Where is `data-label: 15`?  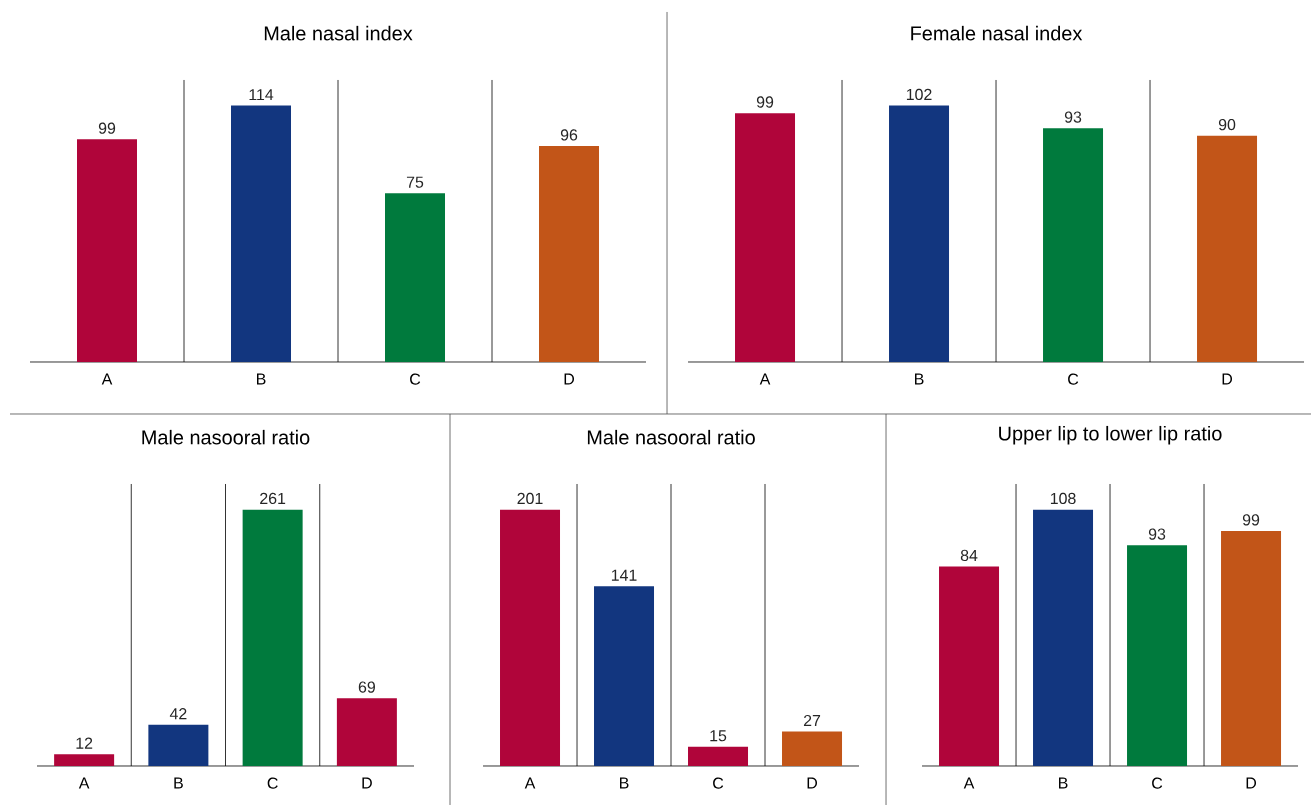 data-label: 15 is located at coordinates (718, 736).